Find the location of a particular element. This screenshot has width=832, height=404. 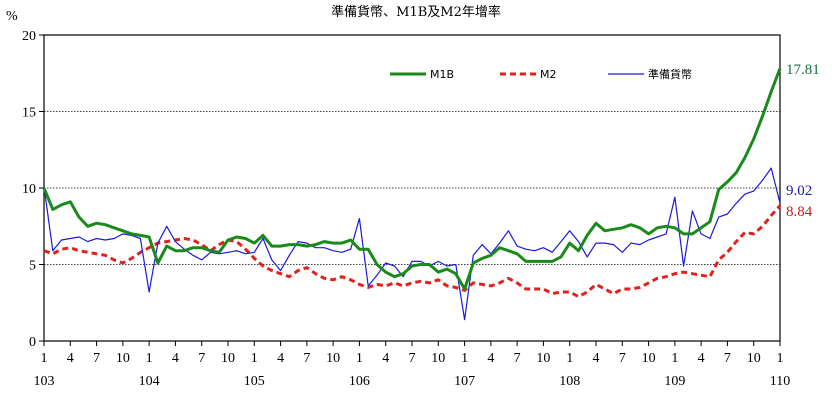

end-label: 17.81 is located at coordinates (803, 70).